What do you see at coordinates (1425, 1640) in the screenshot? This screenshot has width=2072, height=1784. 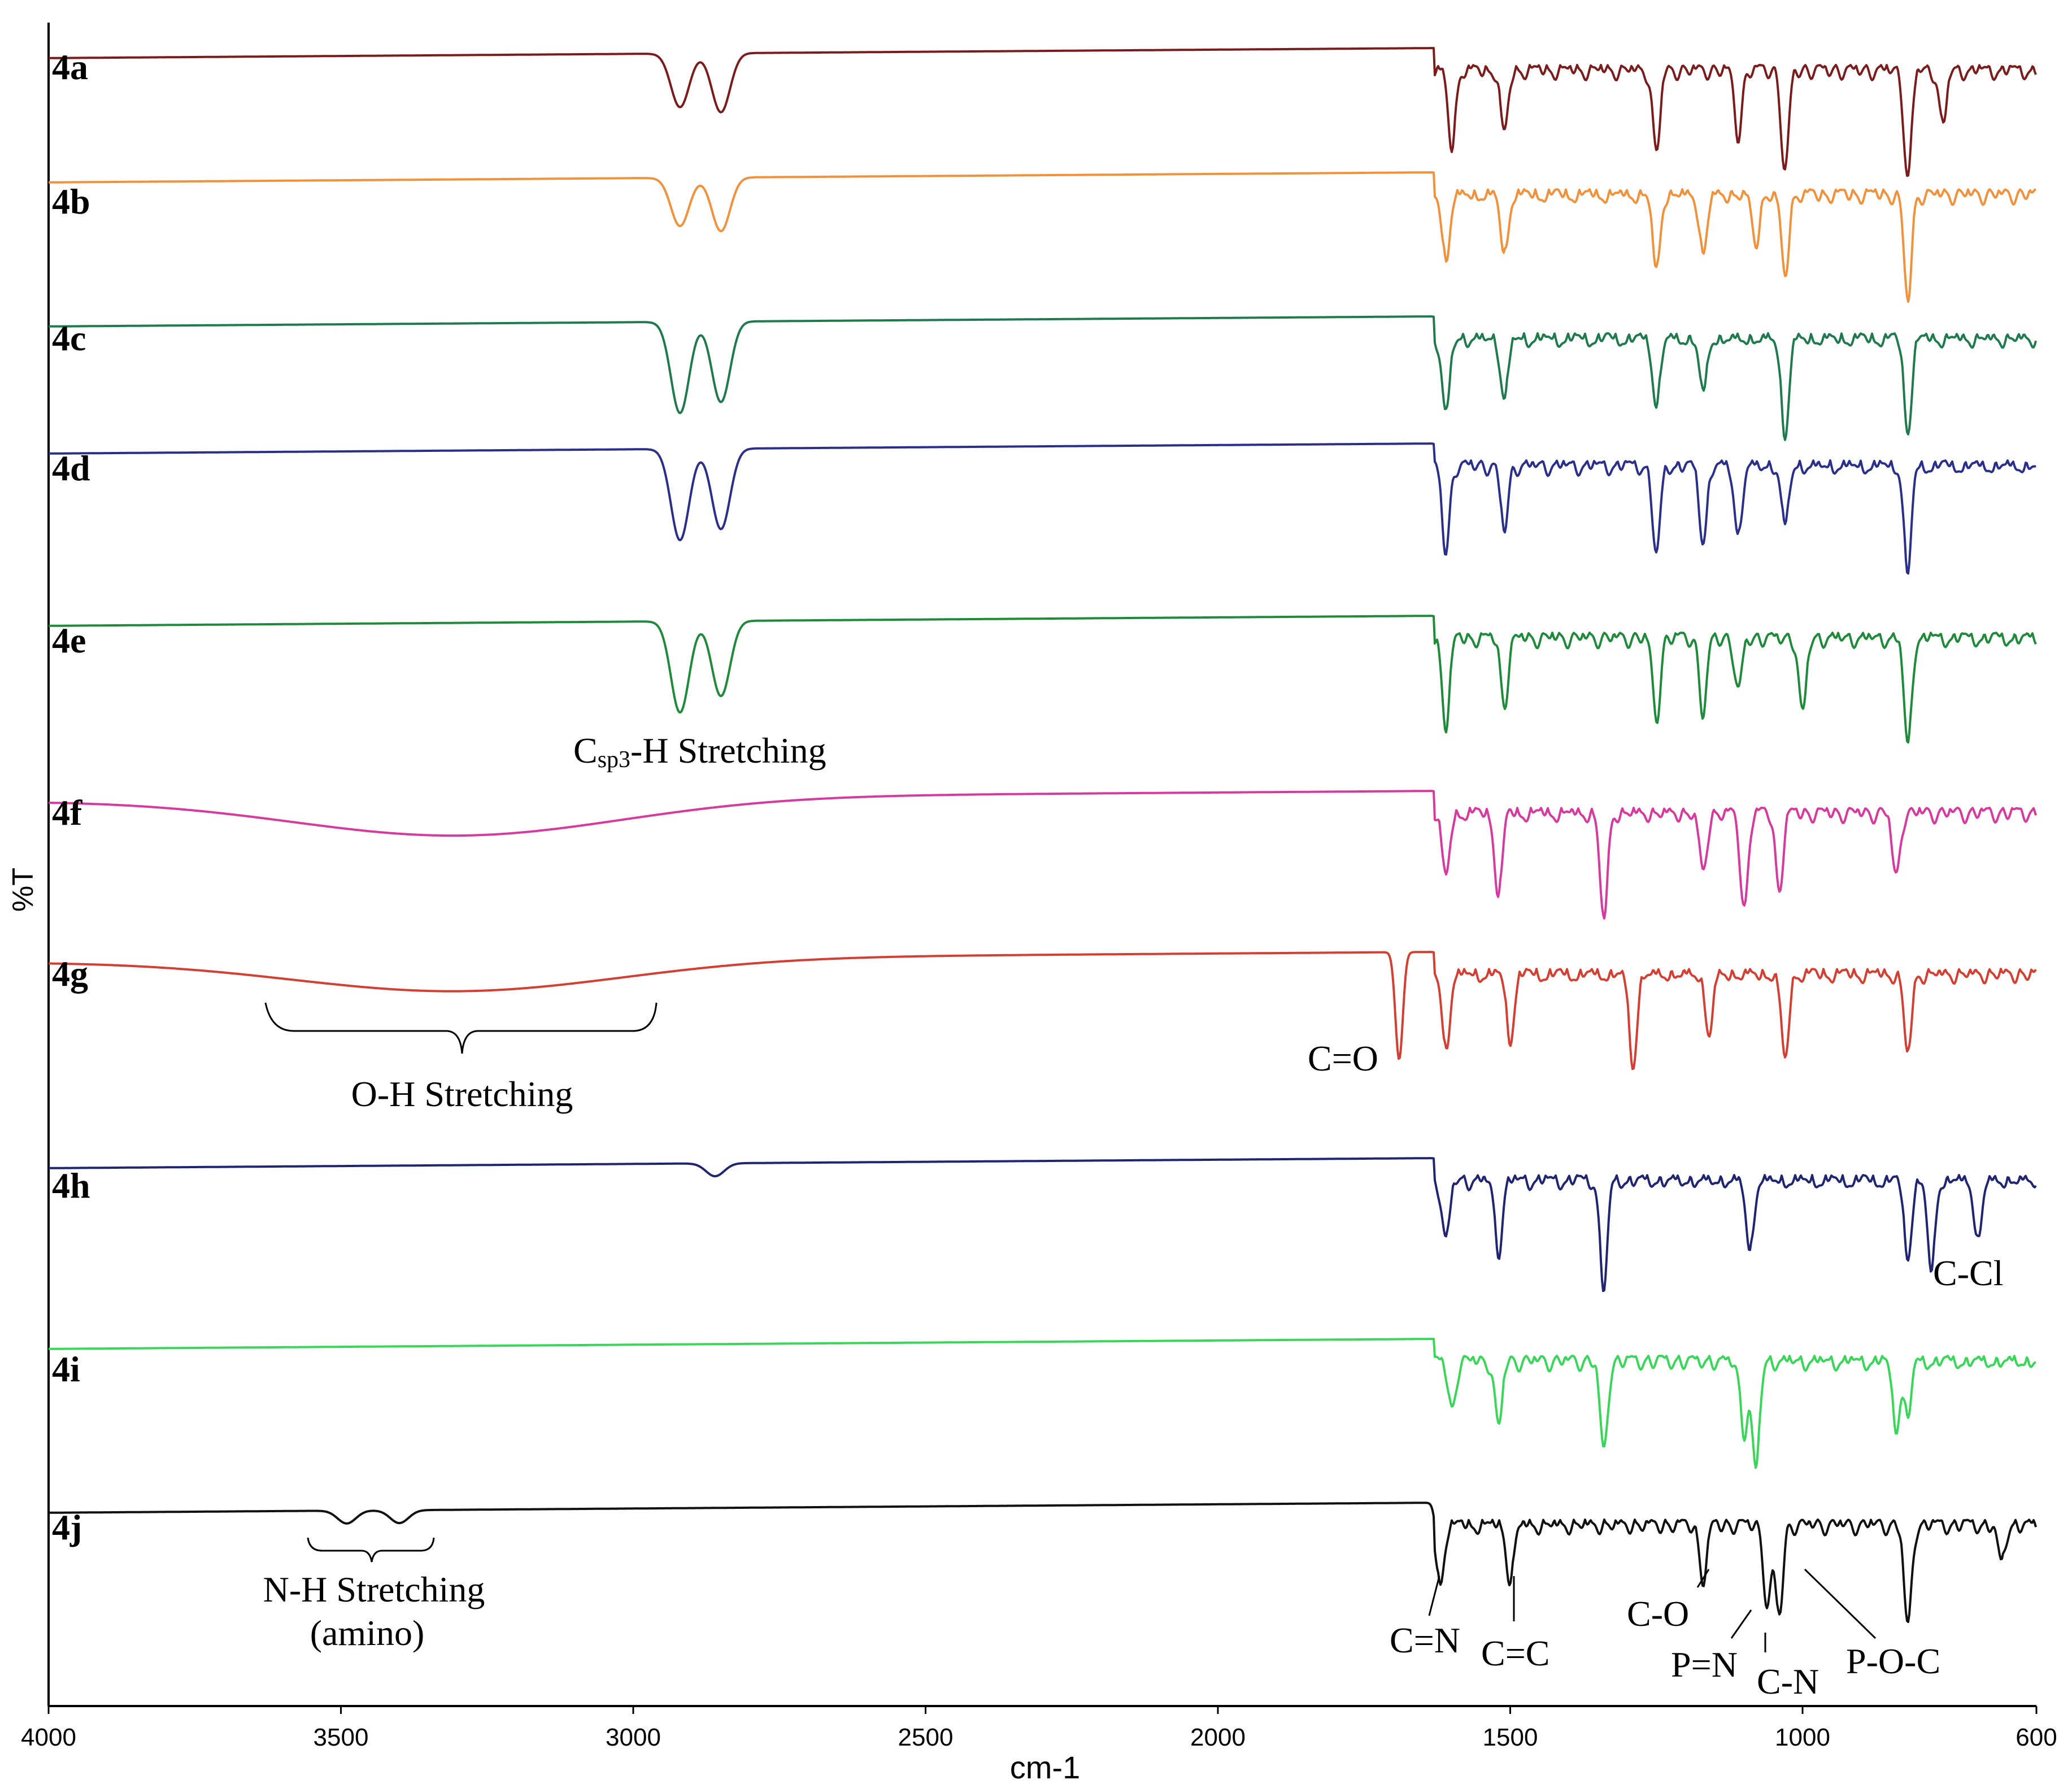 I see `annotation-c-n-imine: C=N` at bounding box center [1425, 1640].